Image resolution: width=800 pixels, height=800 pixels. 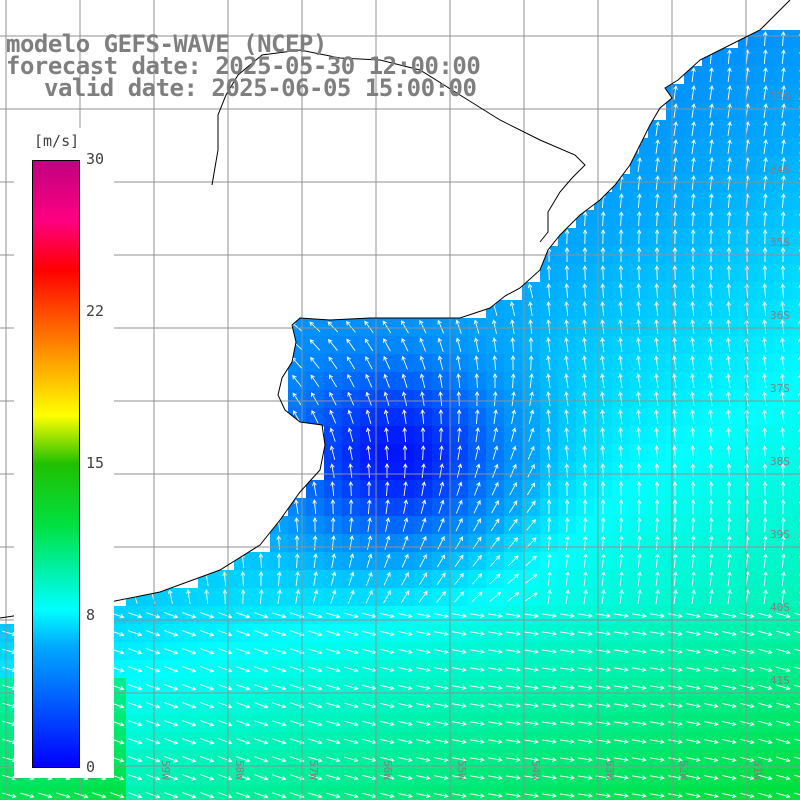 I want to click on lat-label: 34S, so click(x=780, y=169).